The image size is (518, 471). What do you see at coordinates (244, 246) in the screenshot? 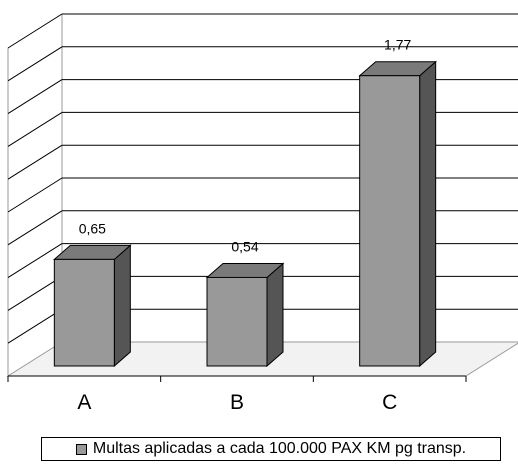
I see `data-label-B: 0,54` at bounding box center [244, 246].